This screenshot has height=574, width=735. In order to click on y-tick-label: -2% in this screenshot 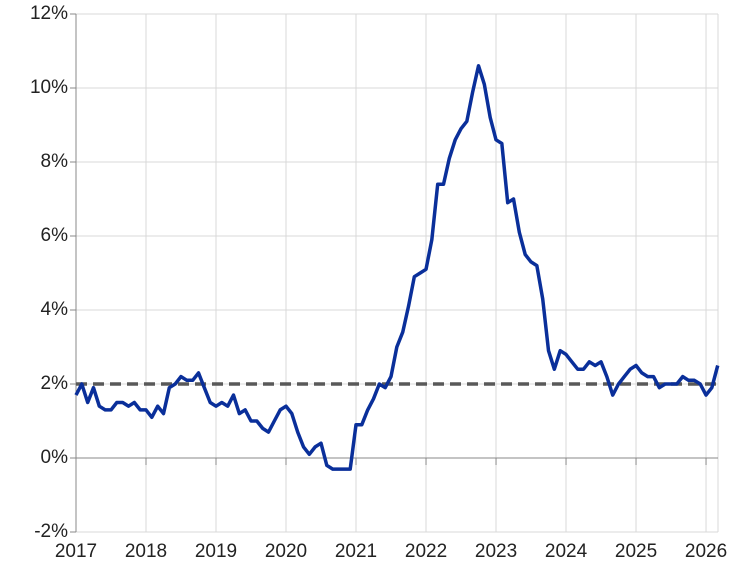, I will do `click(51, 531)`.